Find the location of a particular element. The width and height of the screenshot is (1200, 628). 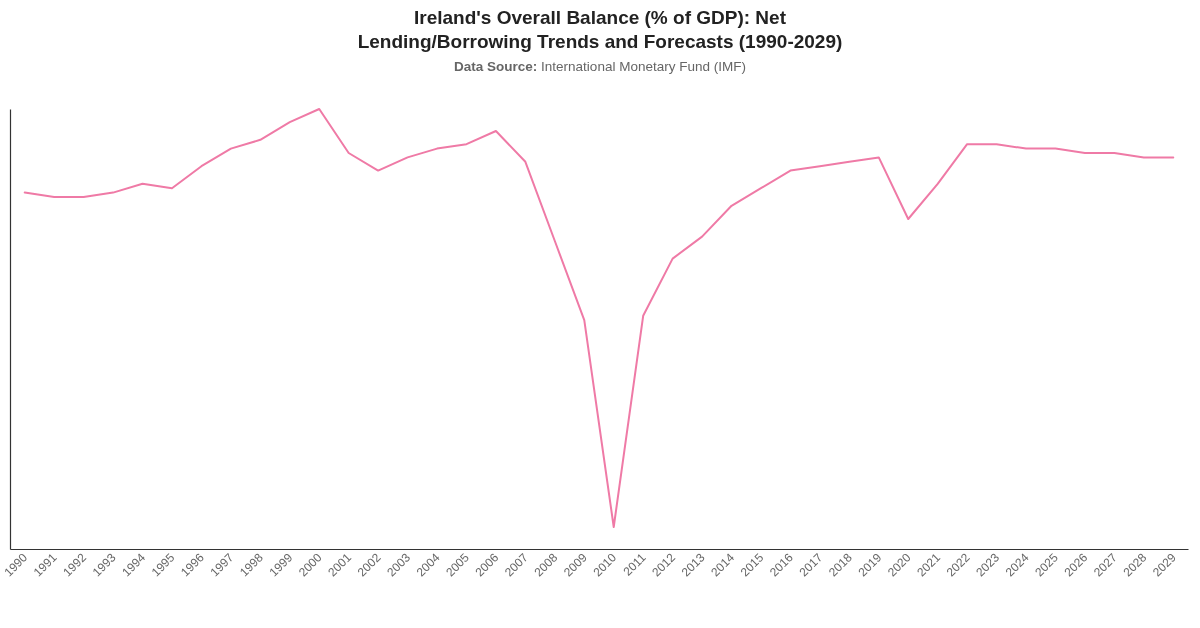

chart-subtitle: Data Source: International Monetary Fund (IMF) is located at coordinates (600, 66).